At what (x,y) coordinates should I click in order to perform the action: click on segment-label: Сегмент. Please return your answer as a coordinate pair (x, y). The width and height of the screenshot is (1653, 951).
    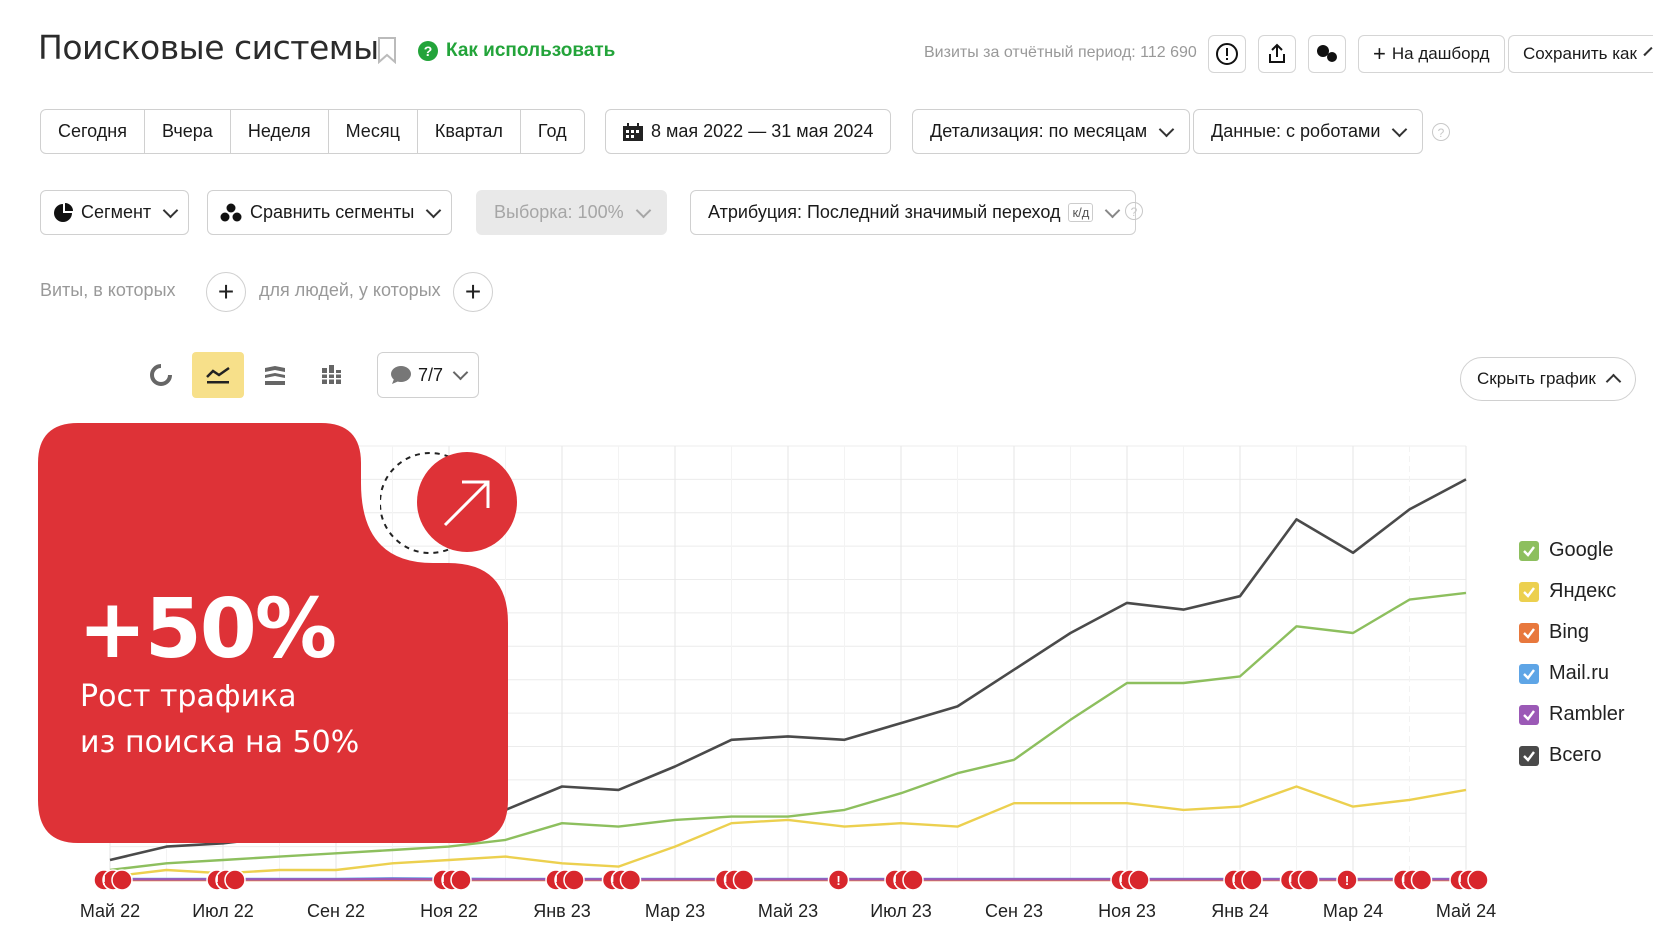
    Looking at the image, I should click on (116, 212).